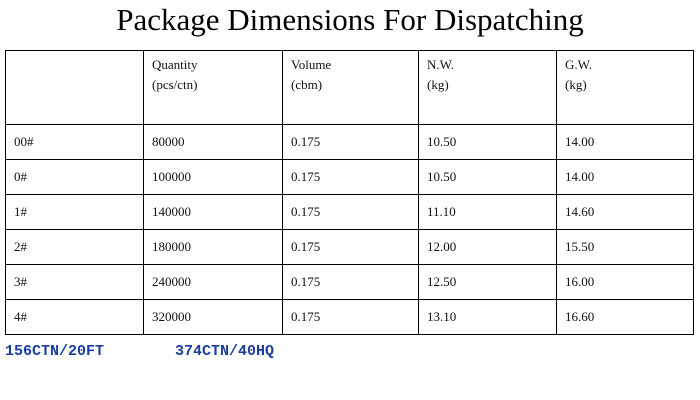 Image resolution: width=700 pixels, height=400 pixels. Describe the element at coordinates (625, 212) in the screenshot. I see `table-cell: 14.60` at that location.